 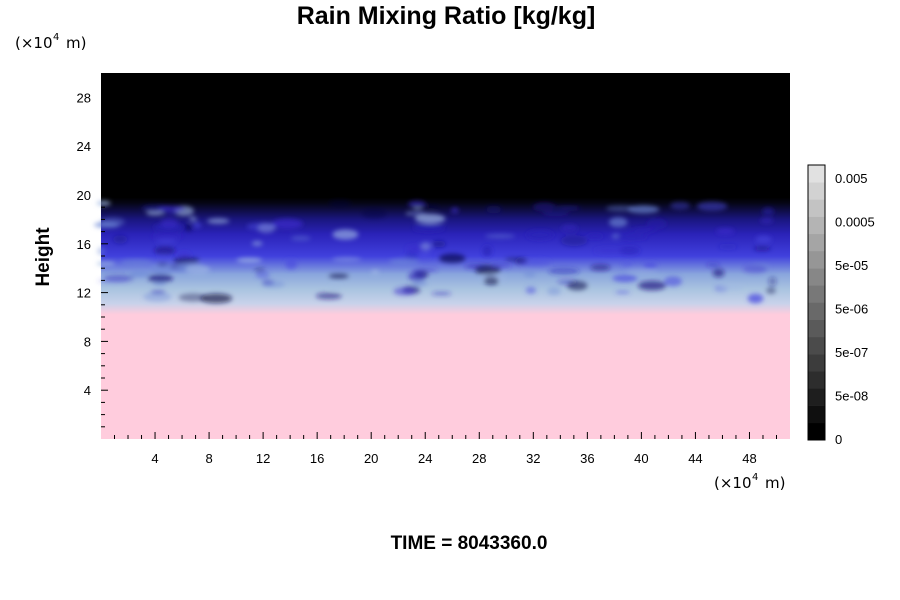 What do you see at coordinates (50, 42) in the screenshot?
I see `y-axis-unit: (×10 4 m)` at bounding box center [50, 42].